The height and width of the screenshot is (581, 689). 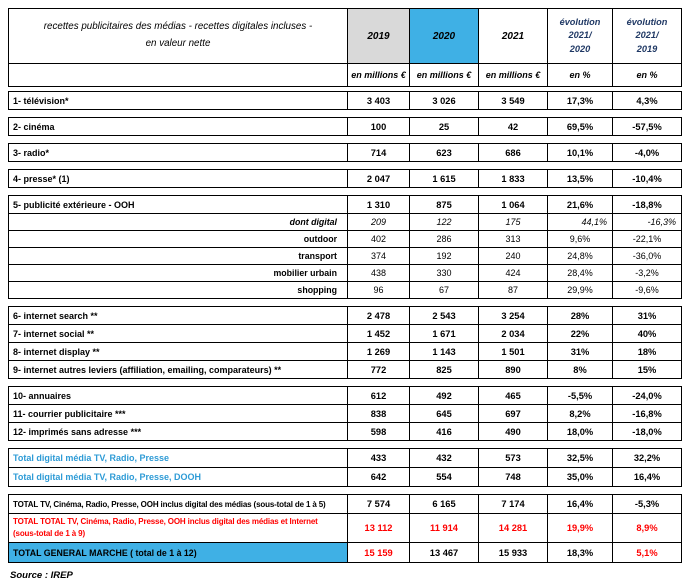 I want to click on value-cell: 19,9%, so click(x=580, y=528).